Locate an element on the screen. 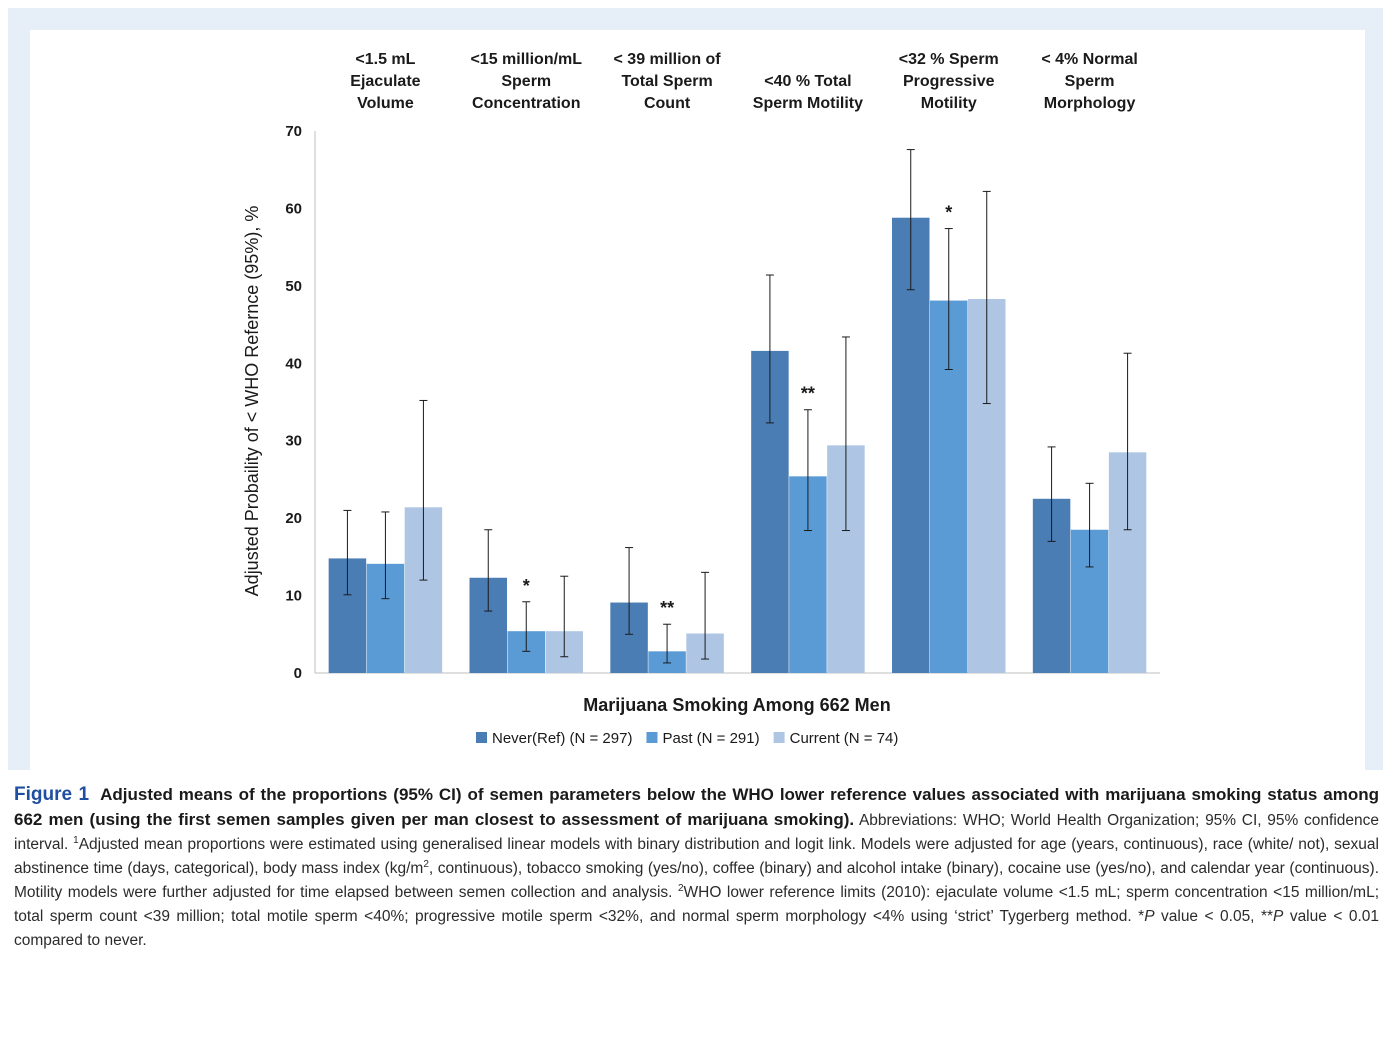  y-tick-label: 0 is located at coordinates (298, 673).